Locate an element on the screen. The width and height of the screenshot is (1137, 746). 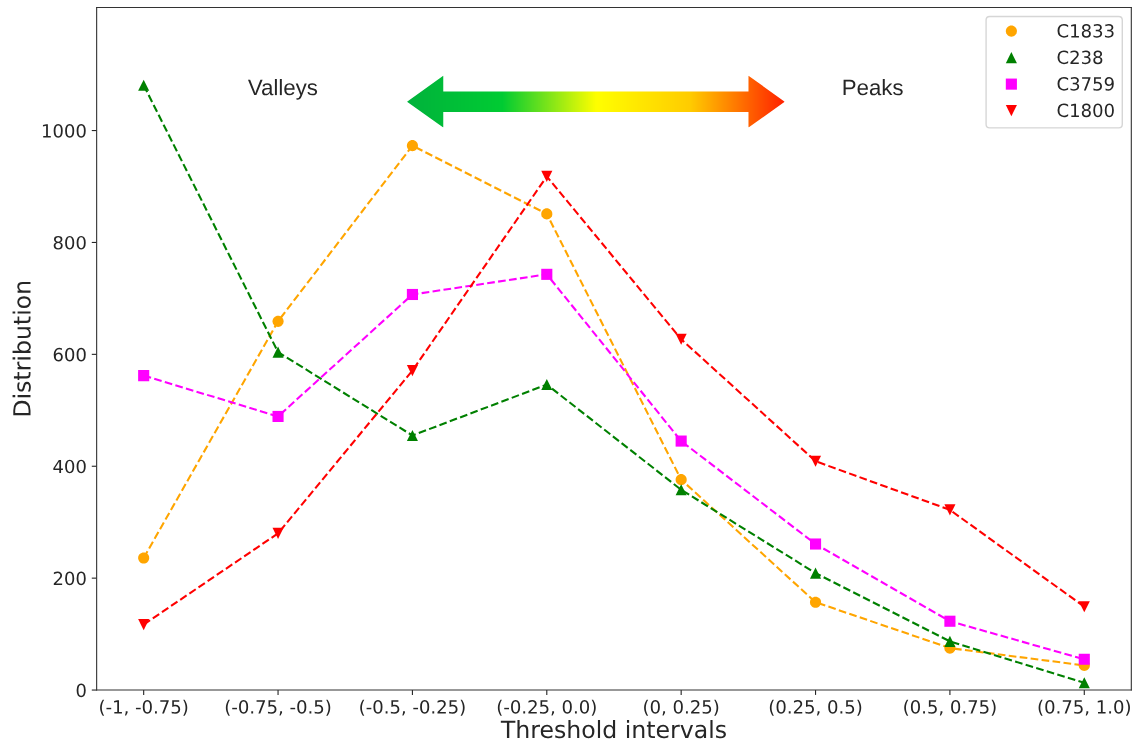
legend-label: C3759 is located at coordinates (1085, 84).